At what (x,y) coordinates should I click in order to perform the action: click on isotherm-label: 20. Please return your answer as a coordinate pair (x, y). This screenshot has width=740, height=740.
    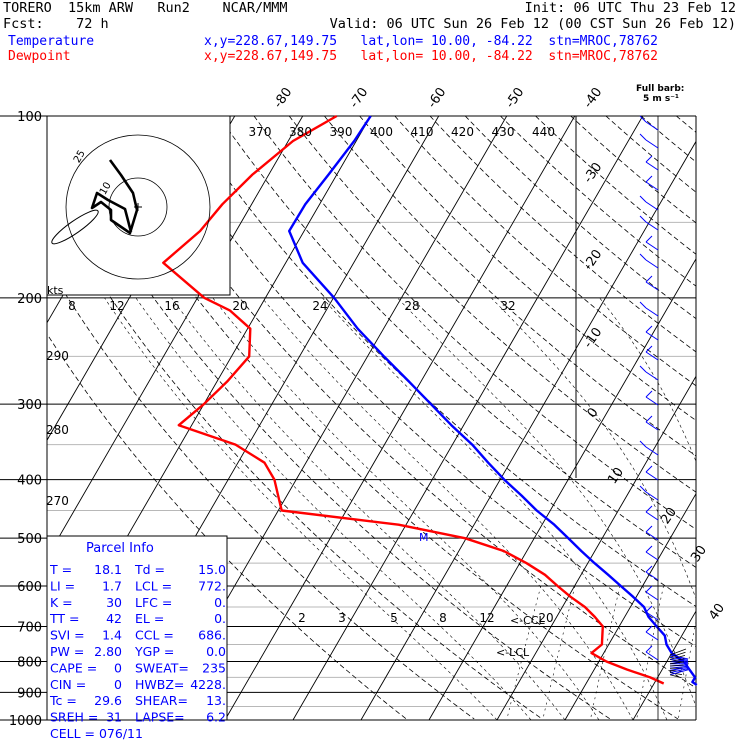
    Looking at the image, I should click on (669, 516).